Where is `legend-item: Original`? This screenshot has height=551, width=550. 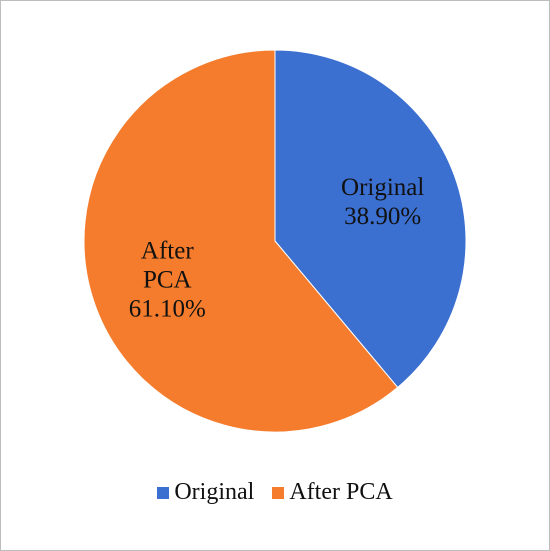
legend-item: Original is located at coordinates (205, 492).